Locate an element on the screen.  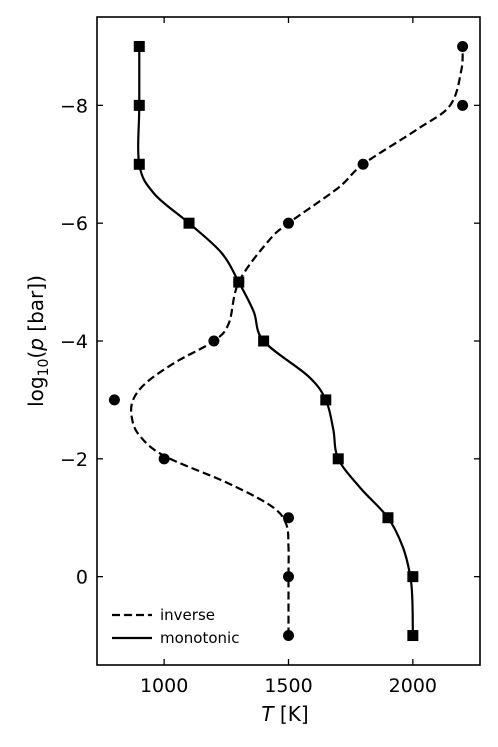
legend: inverse monotonic is located at coordinates (175, 626).